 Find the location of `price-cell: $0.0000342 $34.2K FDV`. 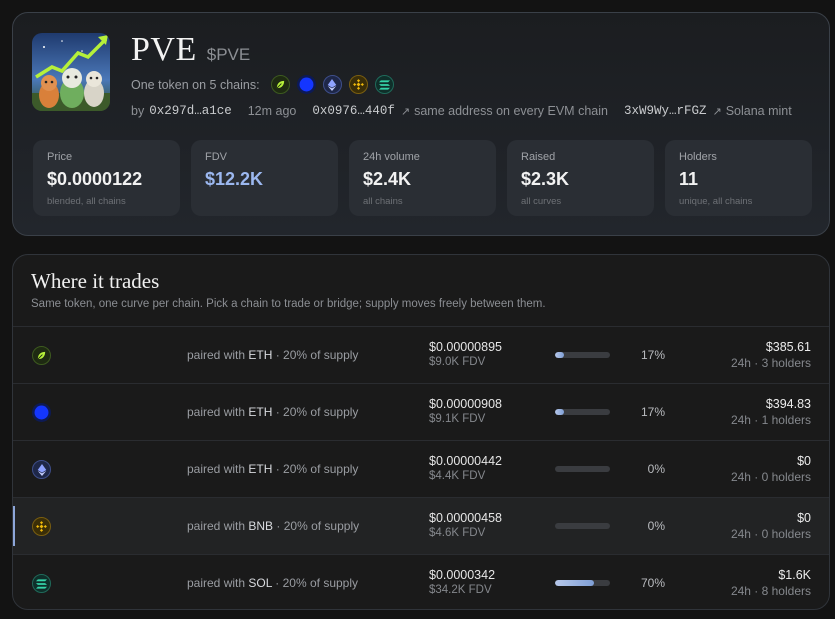

price-cell: $0.0000342 $34.2K FDV is located at coordinates (462, 582).